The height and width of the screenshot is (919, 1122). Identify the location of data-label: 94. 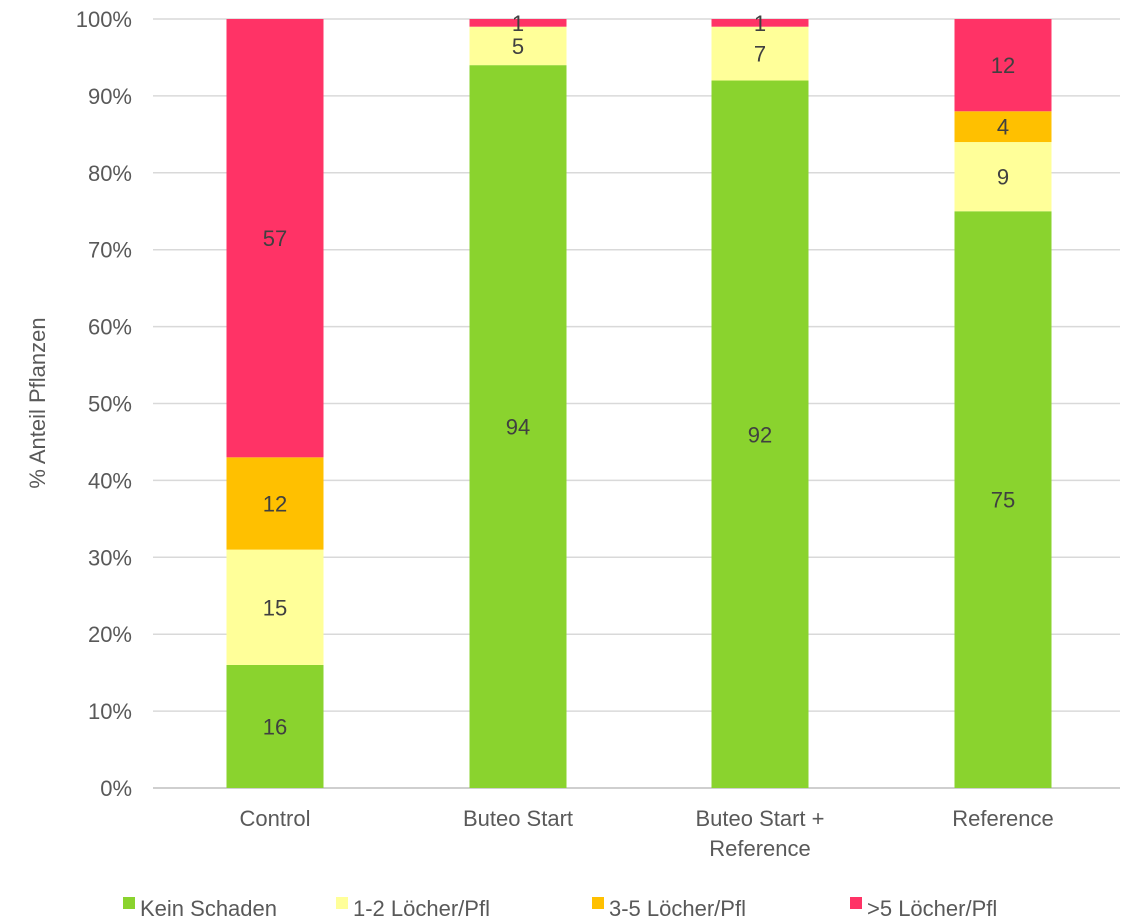
(518, 427).